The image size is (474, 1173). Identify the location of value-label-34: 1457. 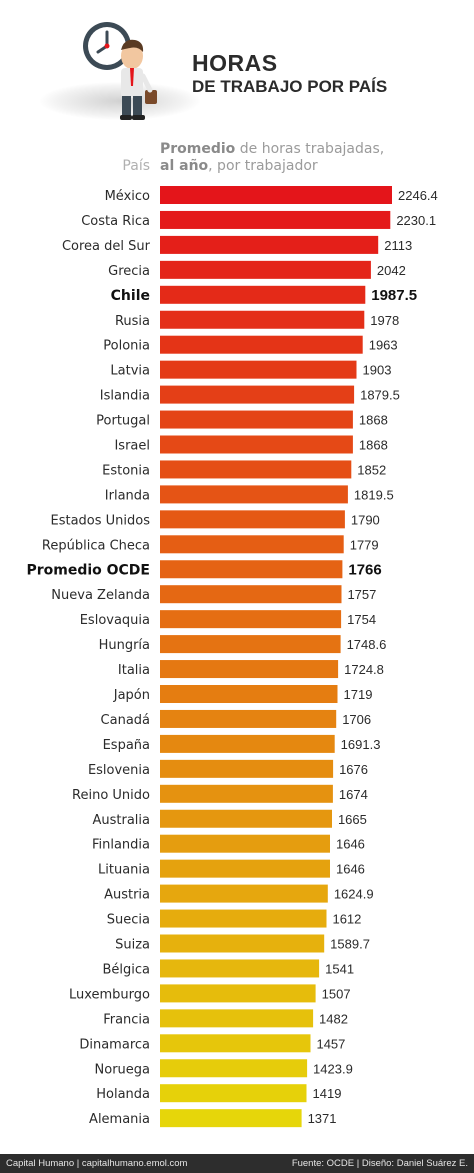
(330, 1043).